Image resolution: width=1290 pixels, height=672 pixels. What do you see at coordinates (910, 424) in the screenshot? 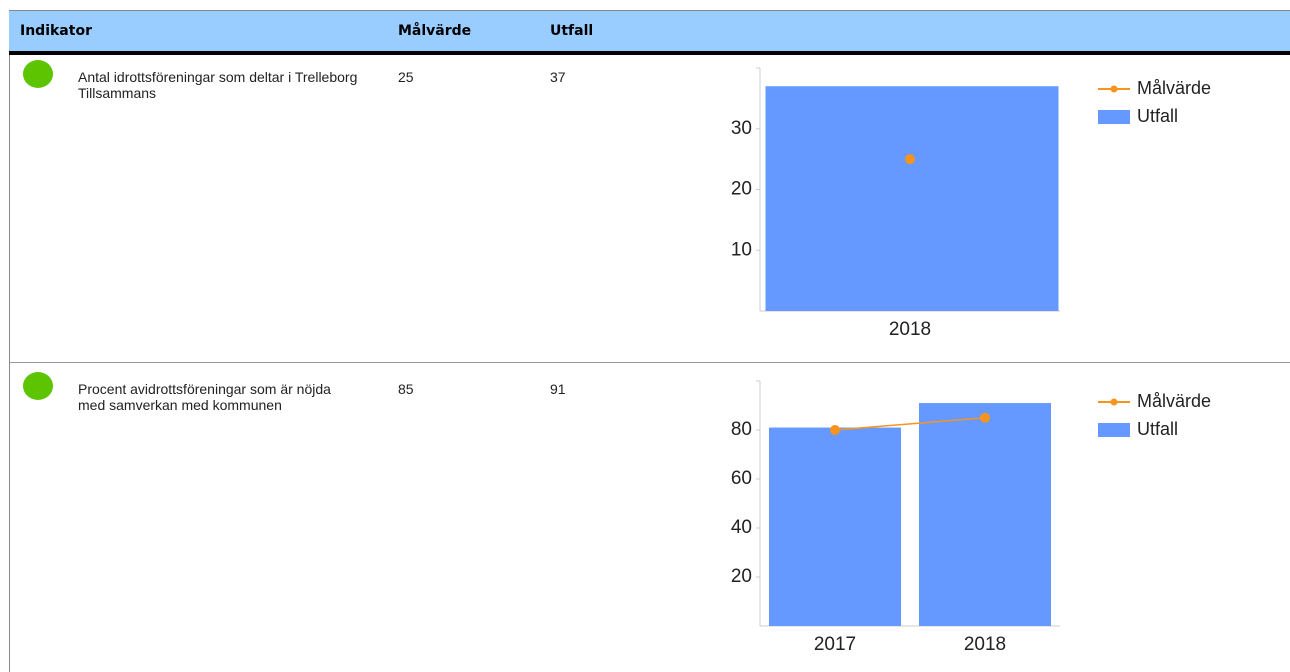
I see `target-line` at bounding box center [910, 424].